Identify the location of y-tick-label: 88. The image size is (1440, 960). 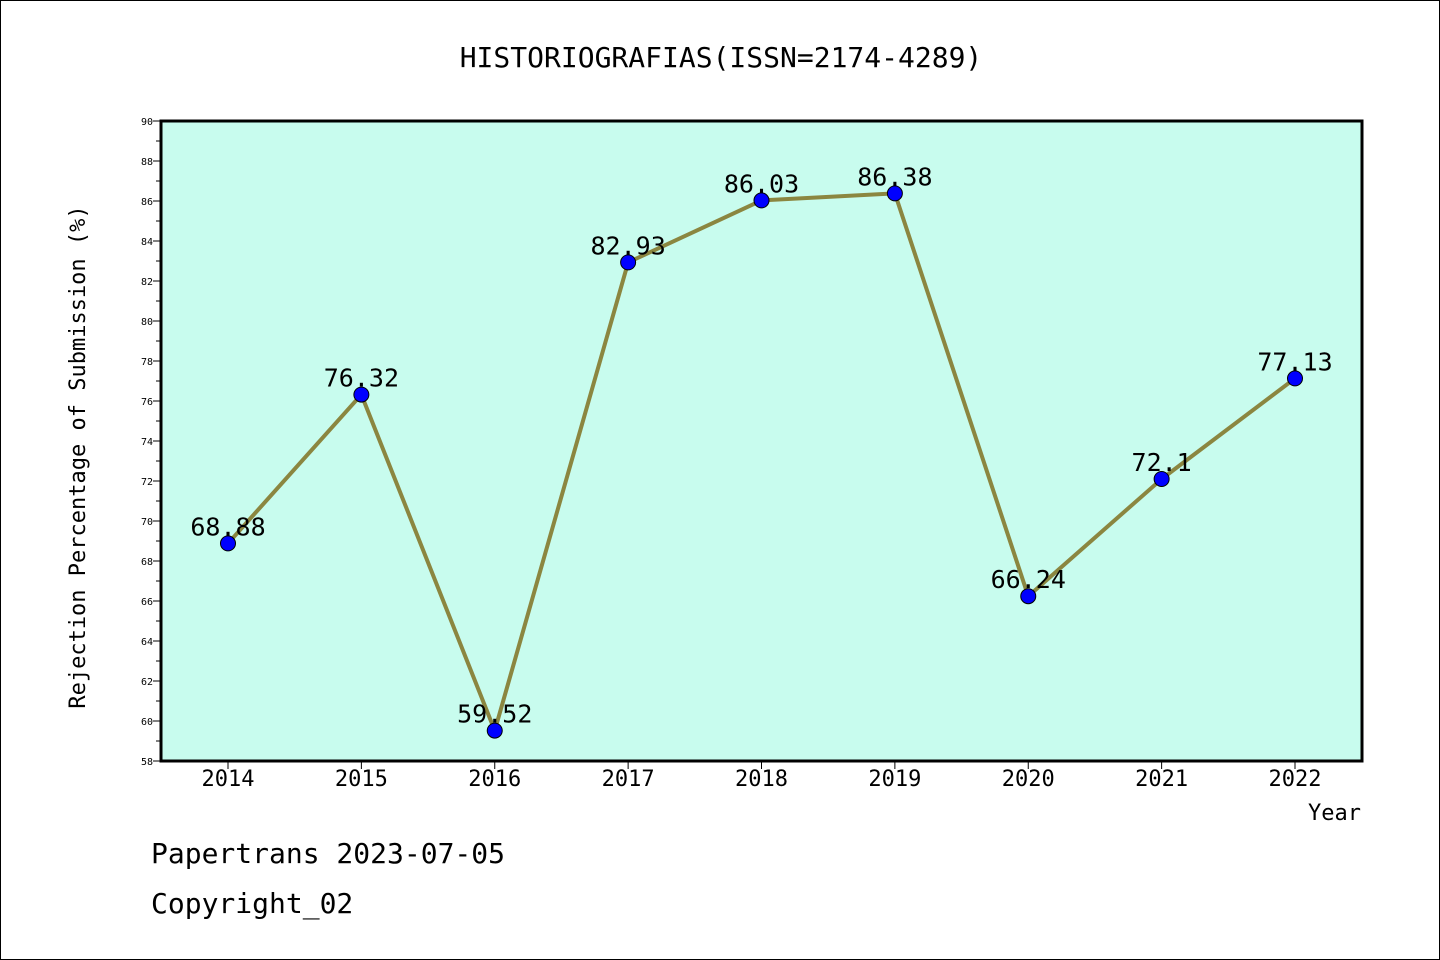
(147, 162).